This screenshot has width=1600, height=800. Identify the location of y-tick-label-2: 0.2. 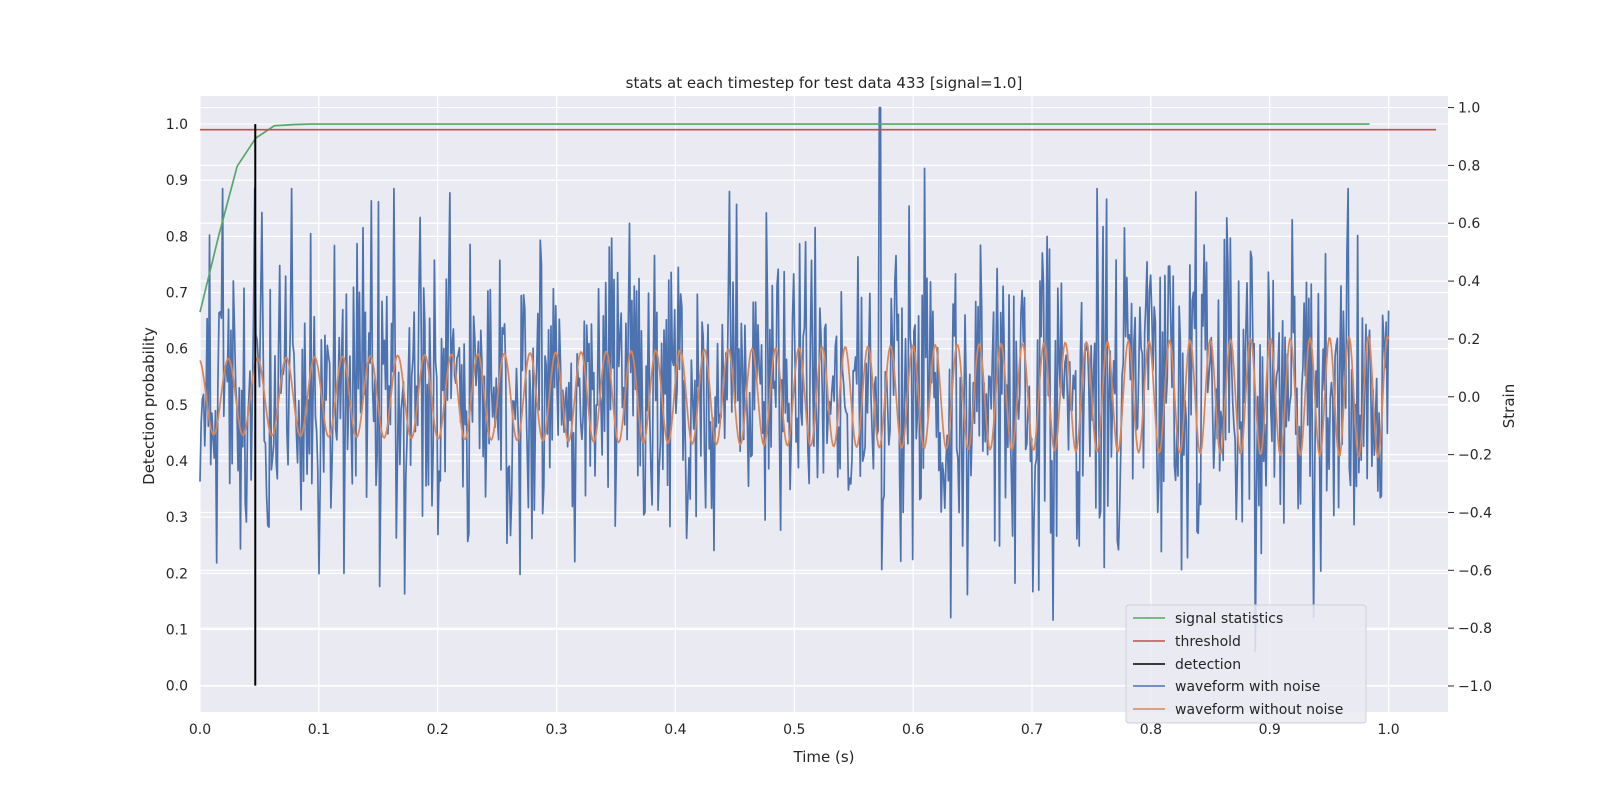
(177, 574).